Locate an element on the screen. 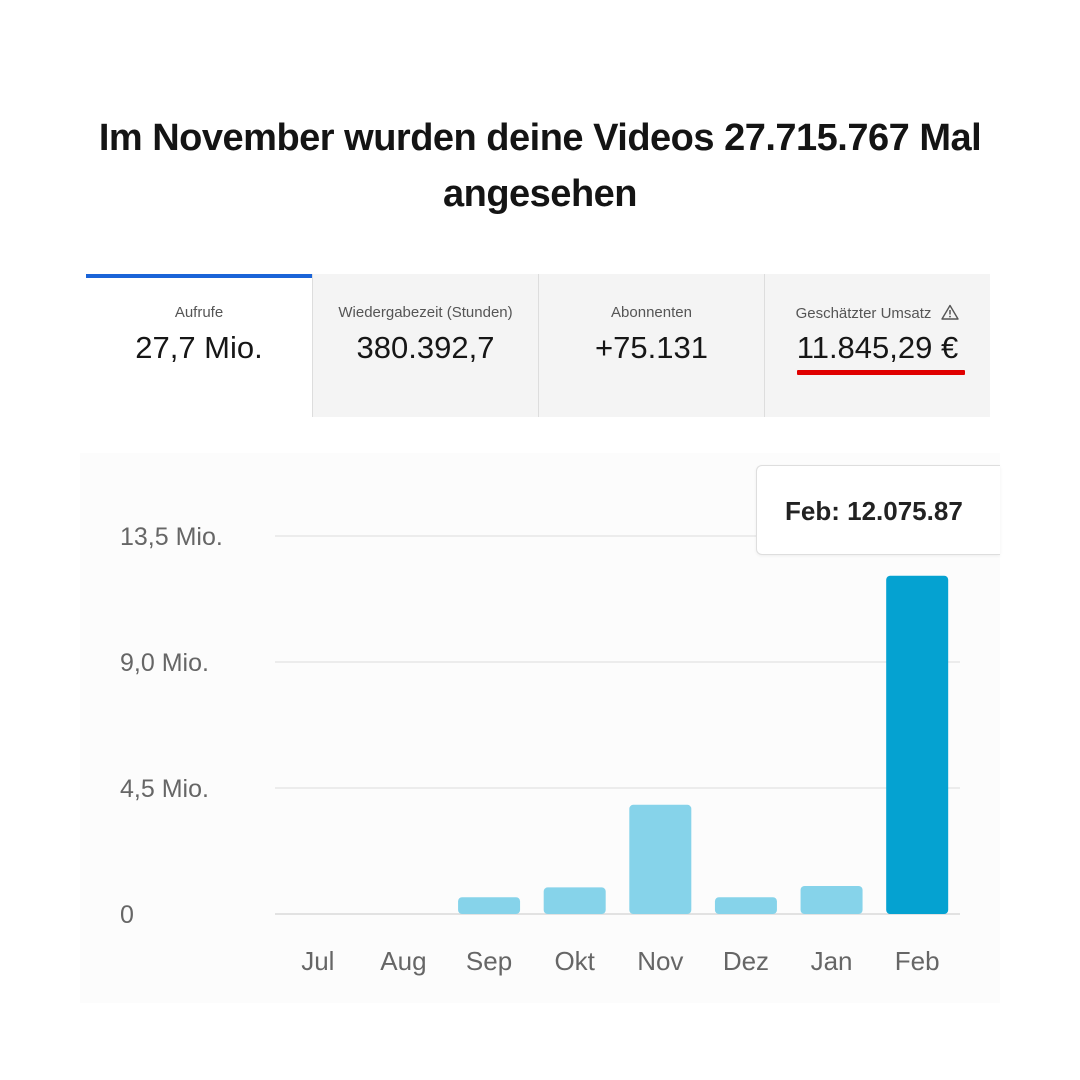 This screenshot has width=1080, height=1080. y-tick-label: 9,0 Mio. is located at coordinates (164, 663).